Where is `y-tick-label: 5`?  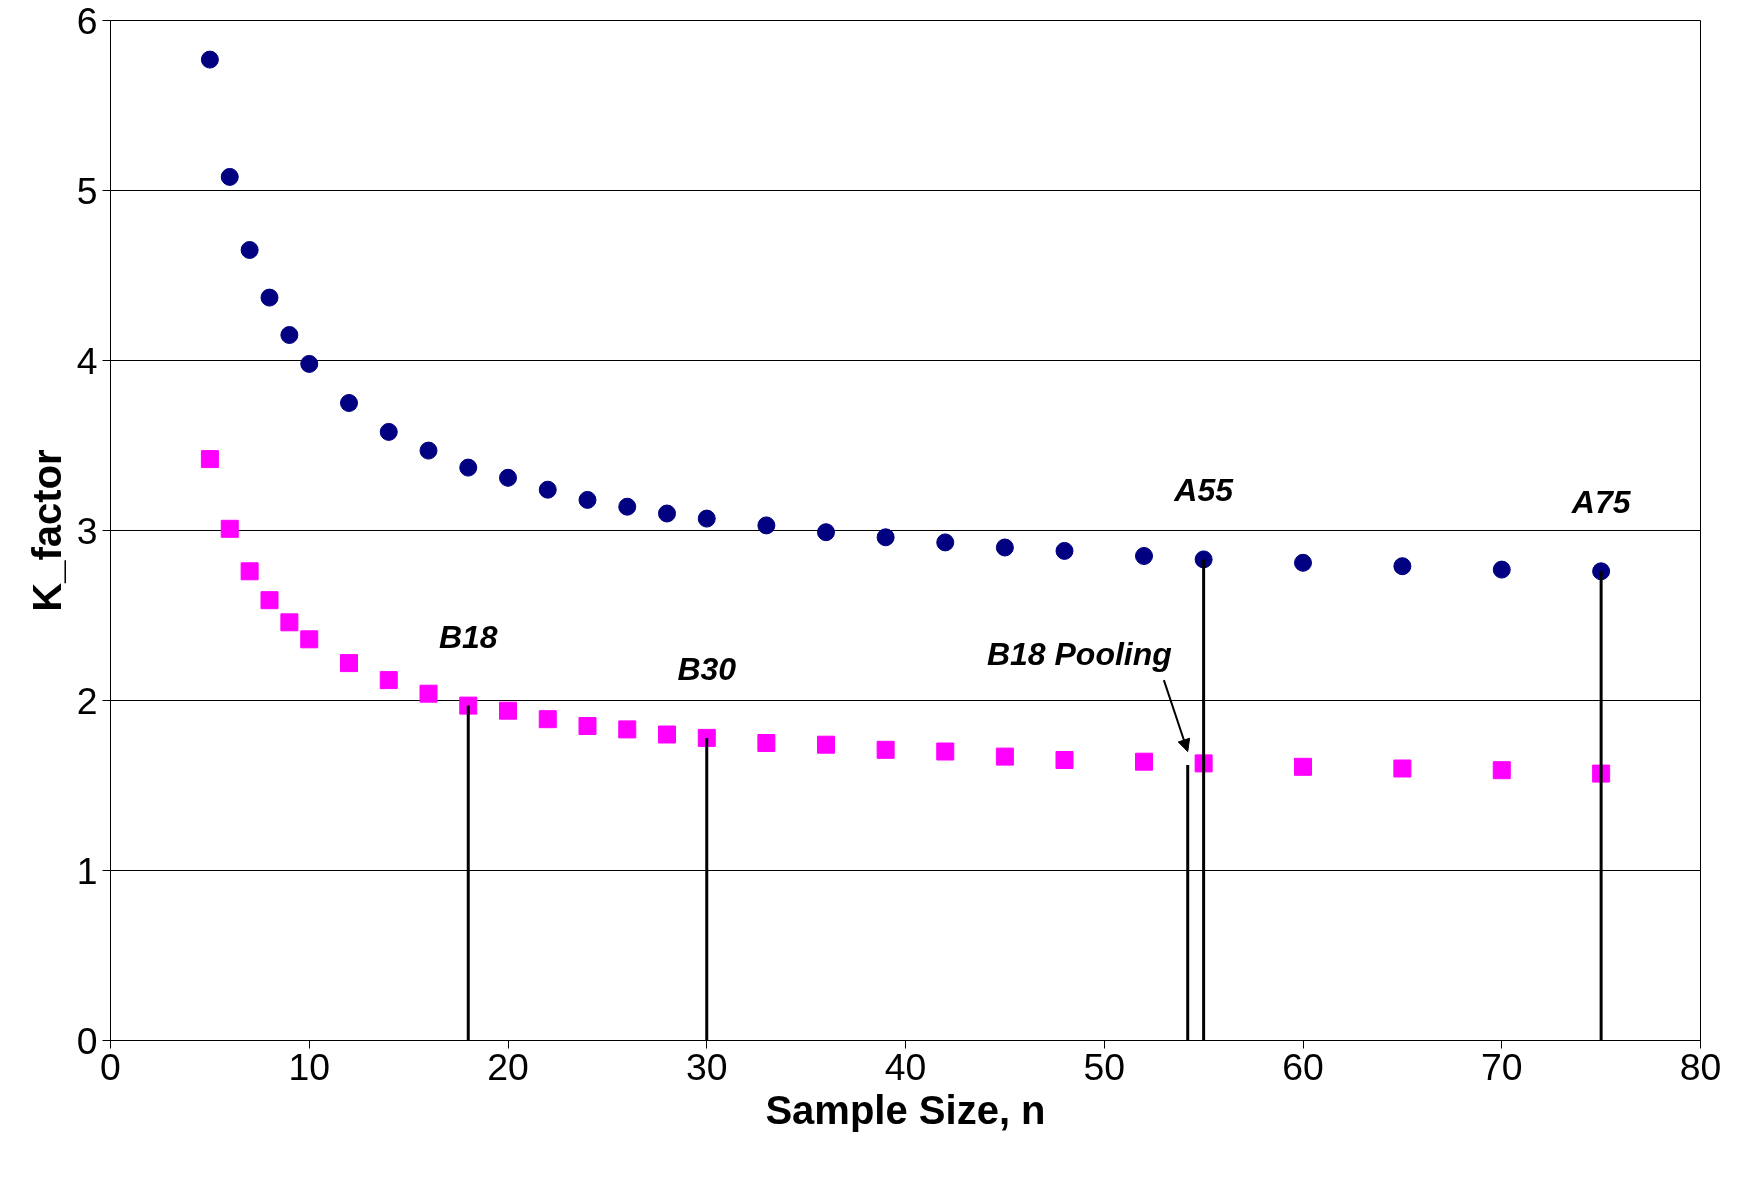 y-tick-label: 5 is located at coordinates (87, 190).